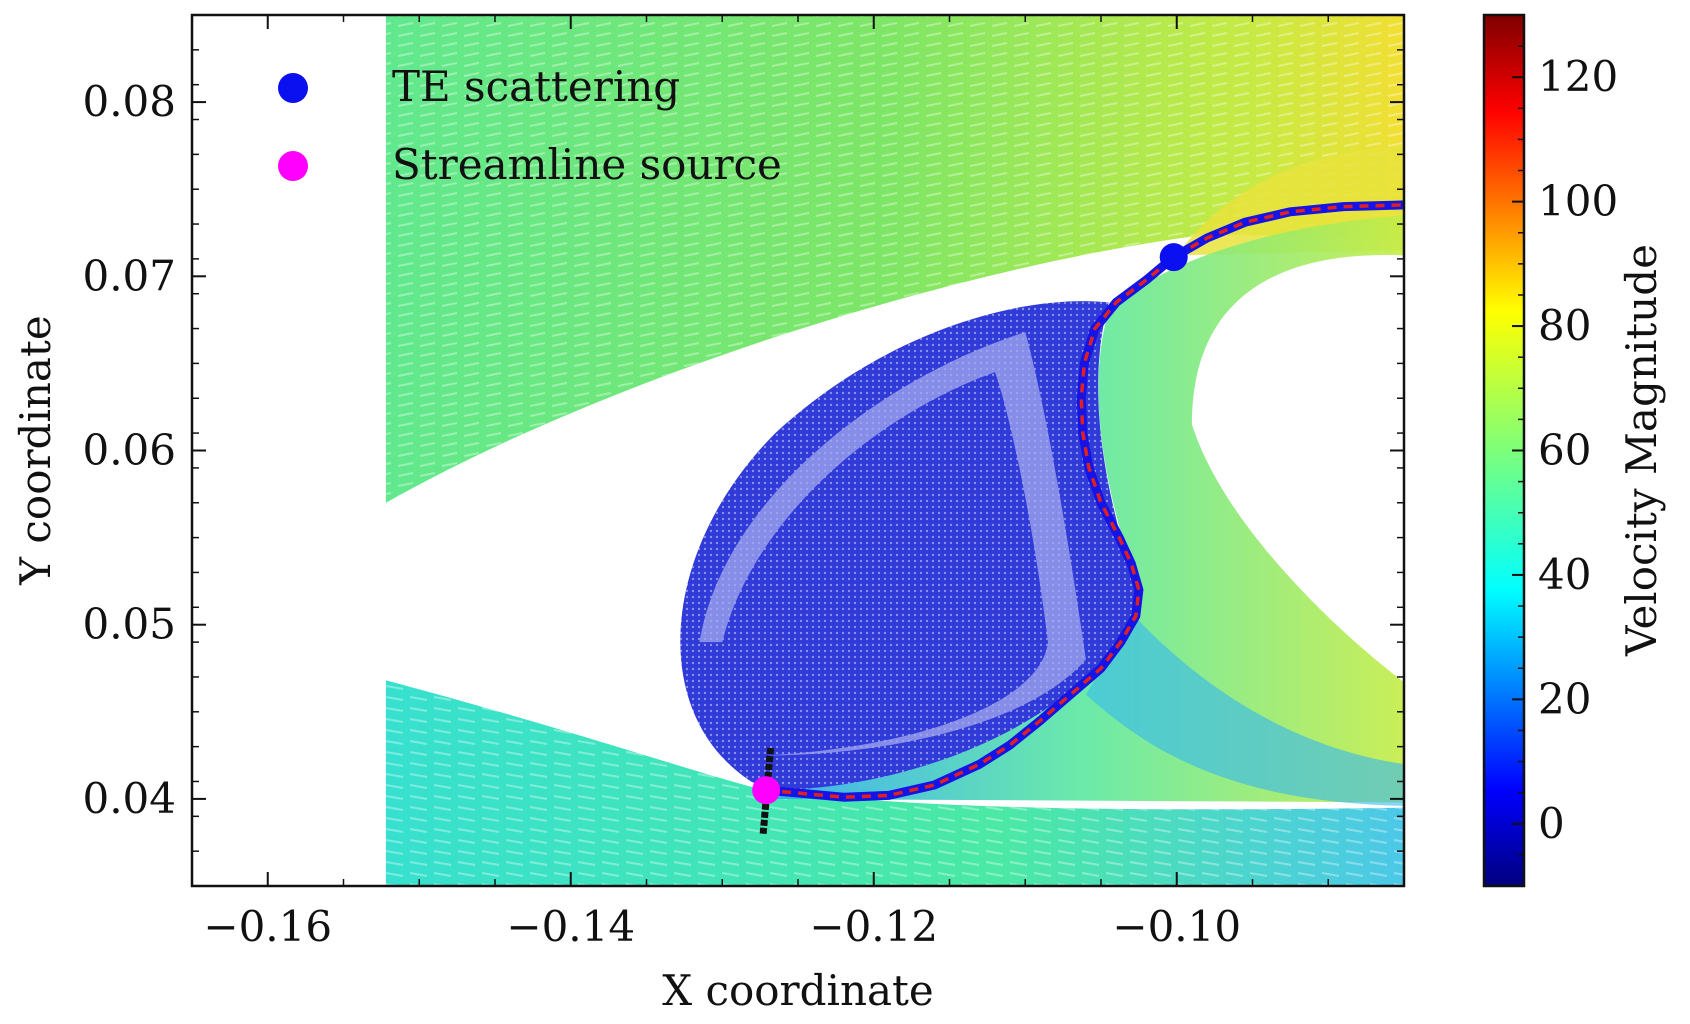  What do you see at coordinates (1578, 201) in the screenshot?
I see `colorbar-tick-label: 100` at bounding box center [1578, 201].